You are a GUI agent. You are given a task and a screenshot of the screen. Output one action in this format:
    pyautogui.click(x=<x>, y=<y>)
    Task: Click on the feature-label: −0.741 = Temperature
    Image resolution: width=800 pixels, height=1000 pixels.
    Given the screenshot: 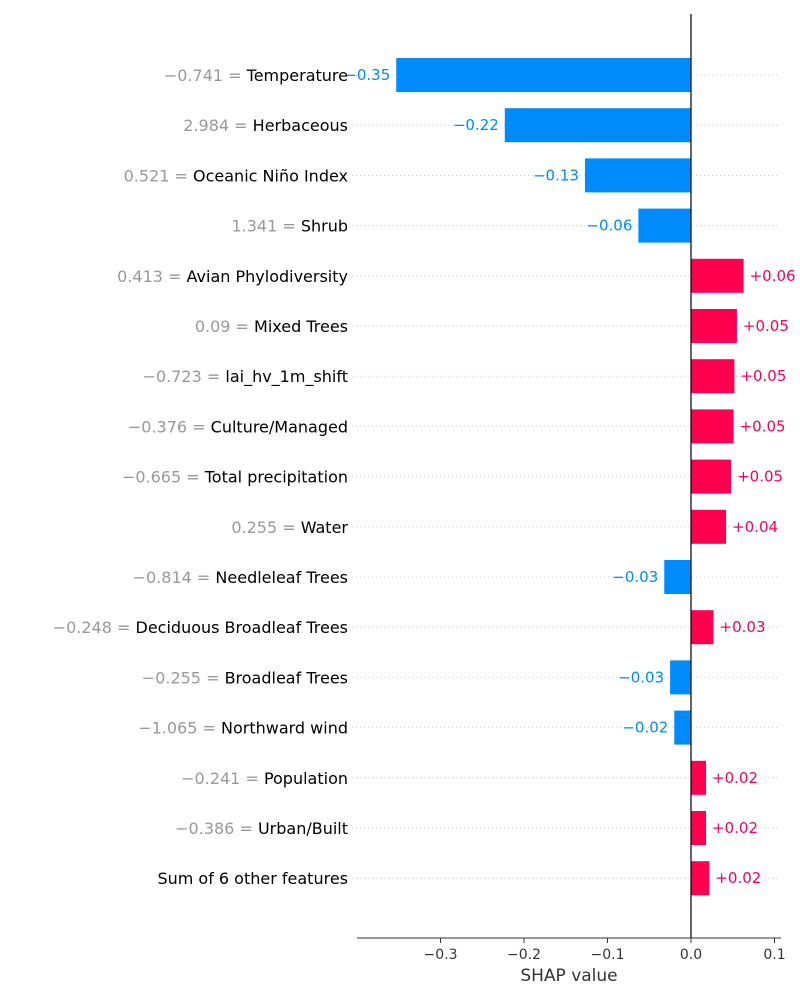 What is the action you would take?
    pyautogui.click(x=256, y=75)
    